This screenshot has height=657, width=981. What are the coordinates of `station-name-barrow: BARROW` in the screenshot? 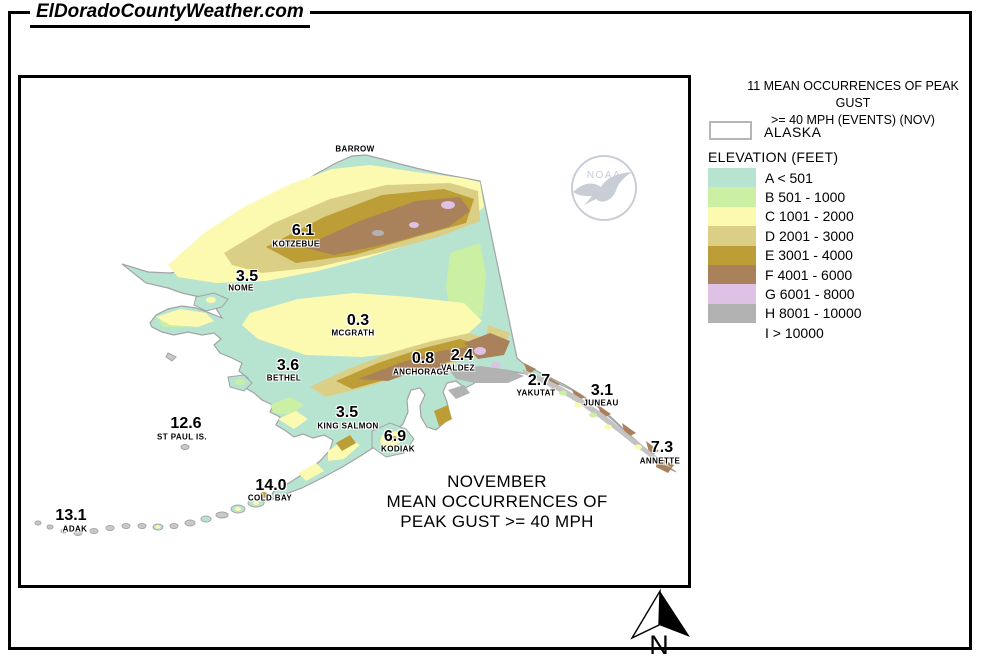 It's located at (355, 149).